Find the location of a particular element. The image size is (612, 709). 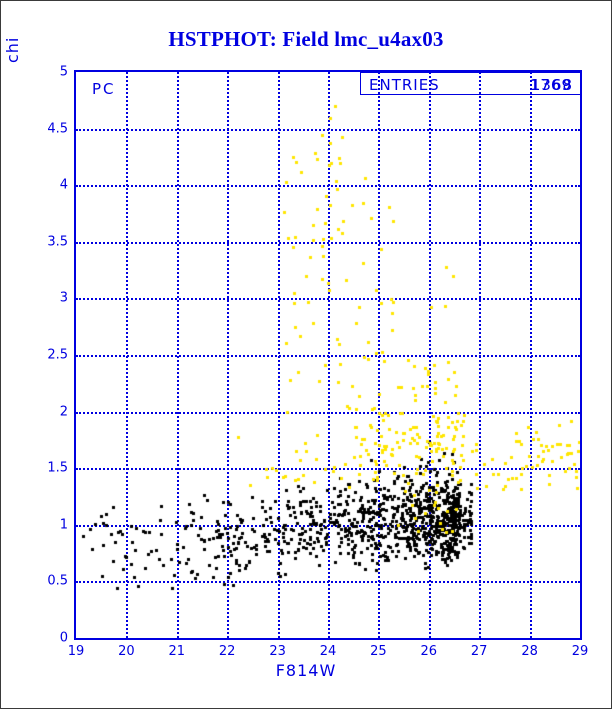

y-tick-label: 0 is located at coordinates (63, 638).